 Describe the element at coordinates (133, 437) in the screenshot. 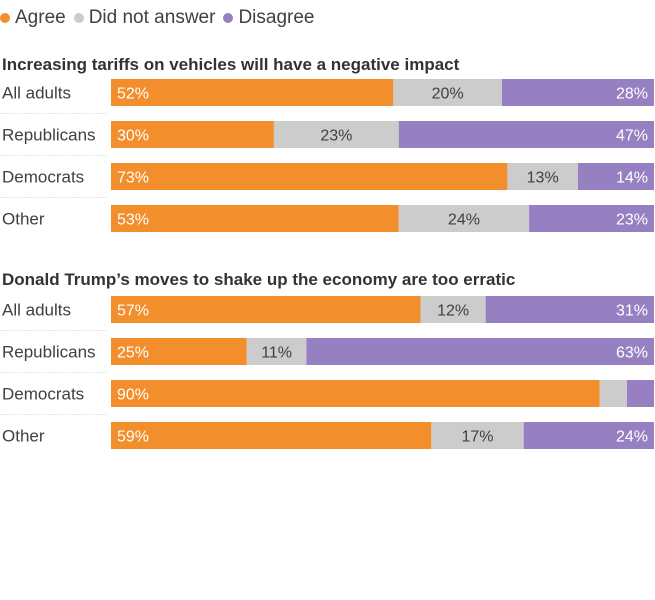

I see `value-label-agree-other: 59%` at that location.